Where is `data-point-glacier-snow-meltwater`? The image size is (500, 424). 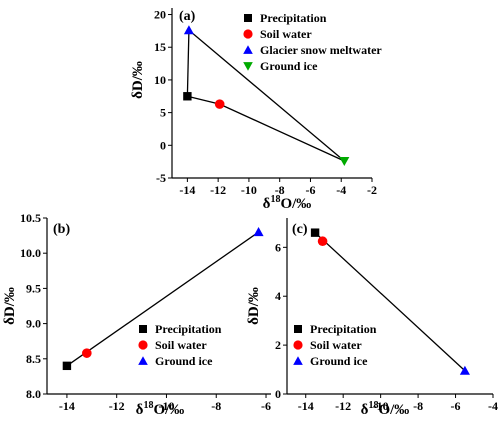
data-point-glacier-snow-meltwater is located at coordinates (188, 30).